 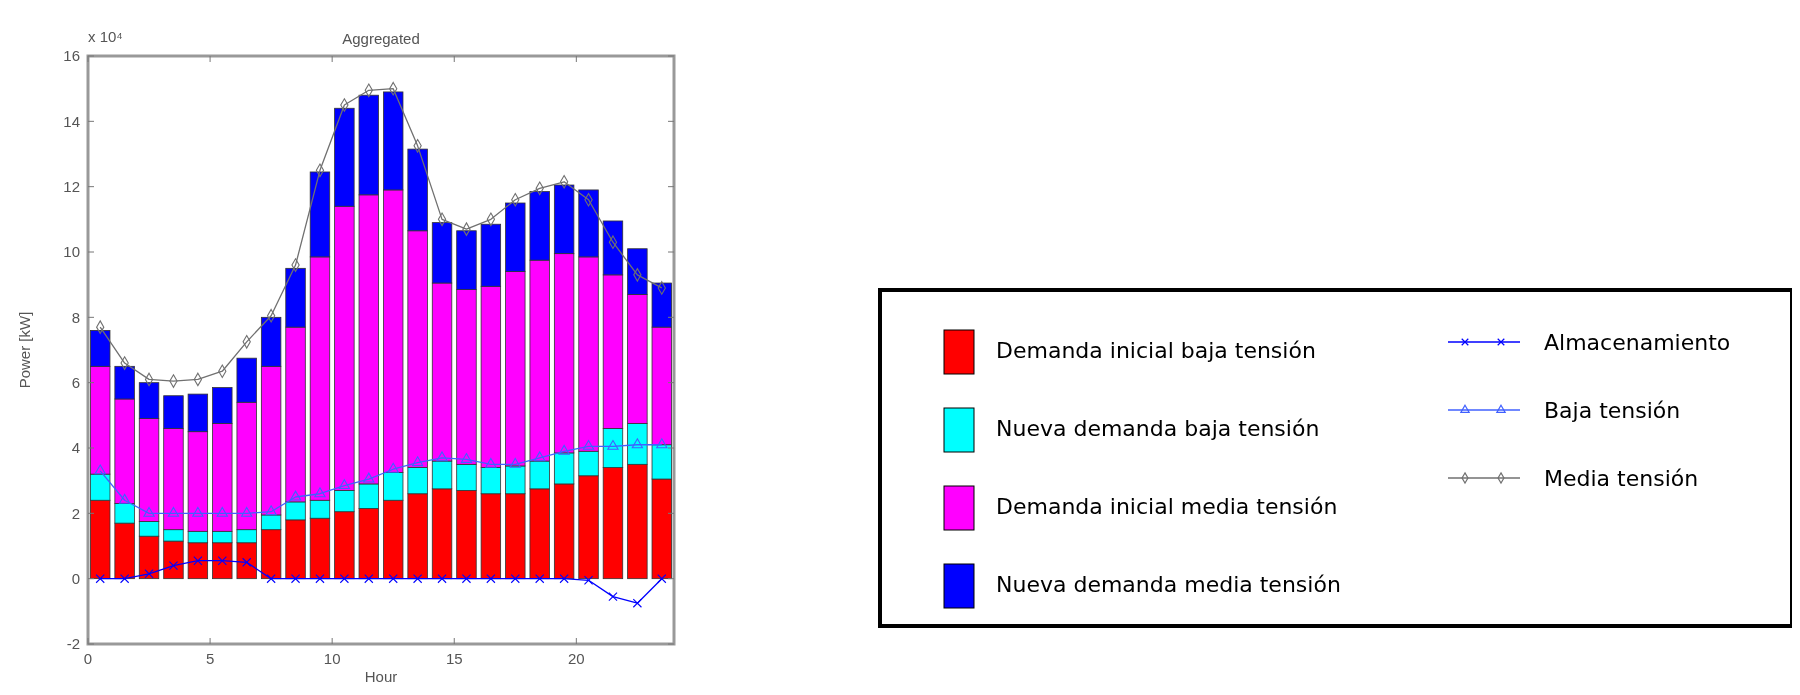 What do you see at coordinates (576, 658) in the screenshot?
I see `x-tick-label: 20` at bounding box center [576, 658].